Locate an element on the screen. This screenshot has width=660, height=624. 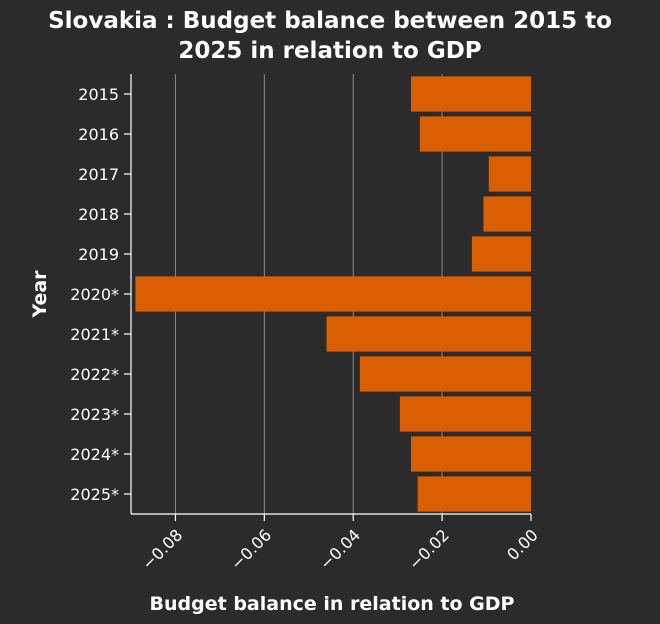
y-tick-label: 2020* is located at coordinates (94, 294).